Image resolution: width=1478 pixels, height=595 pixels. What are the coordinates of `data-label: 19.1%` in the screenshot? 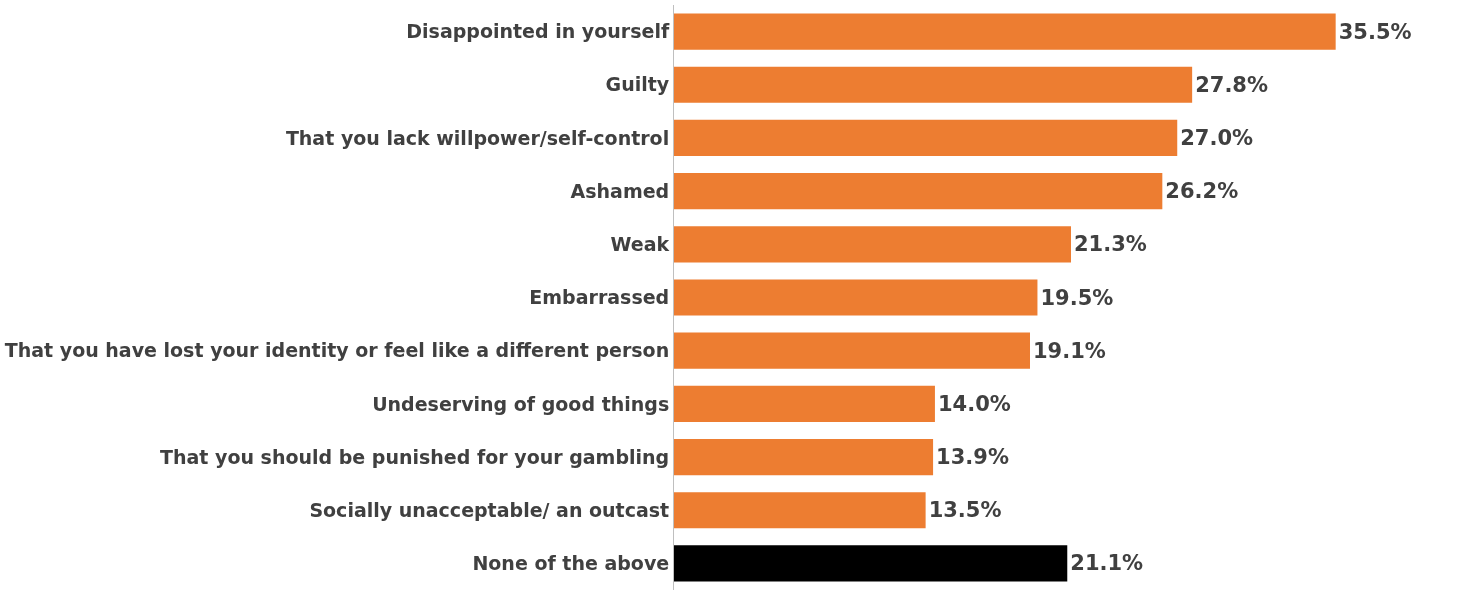 It's located at (1069, 350).